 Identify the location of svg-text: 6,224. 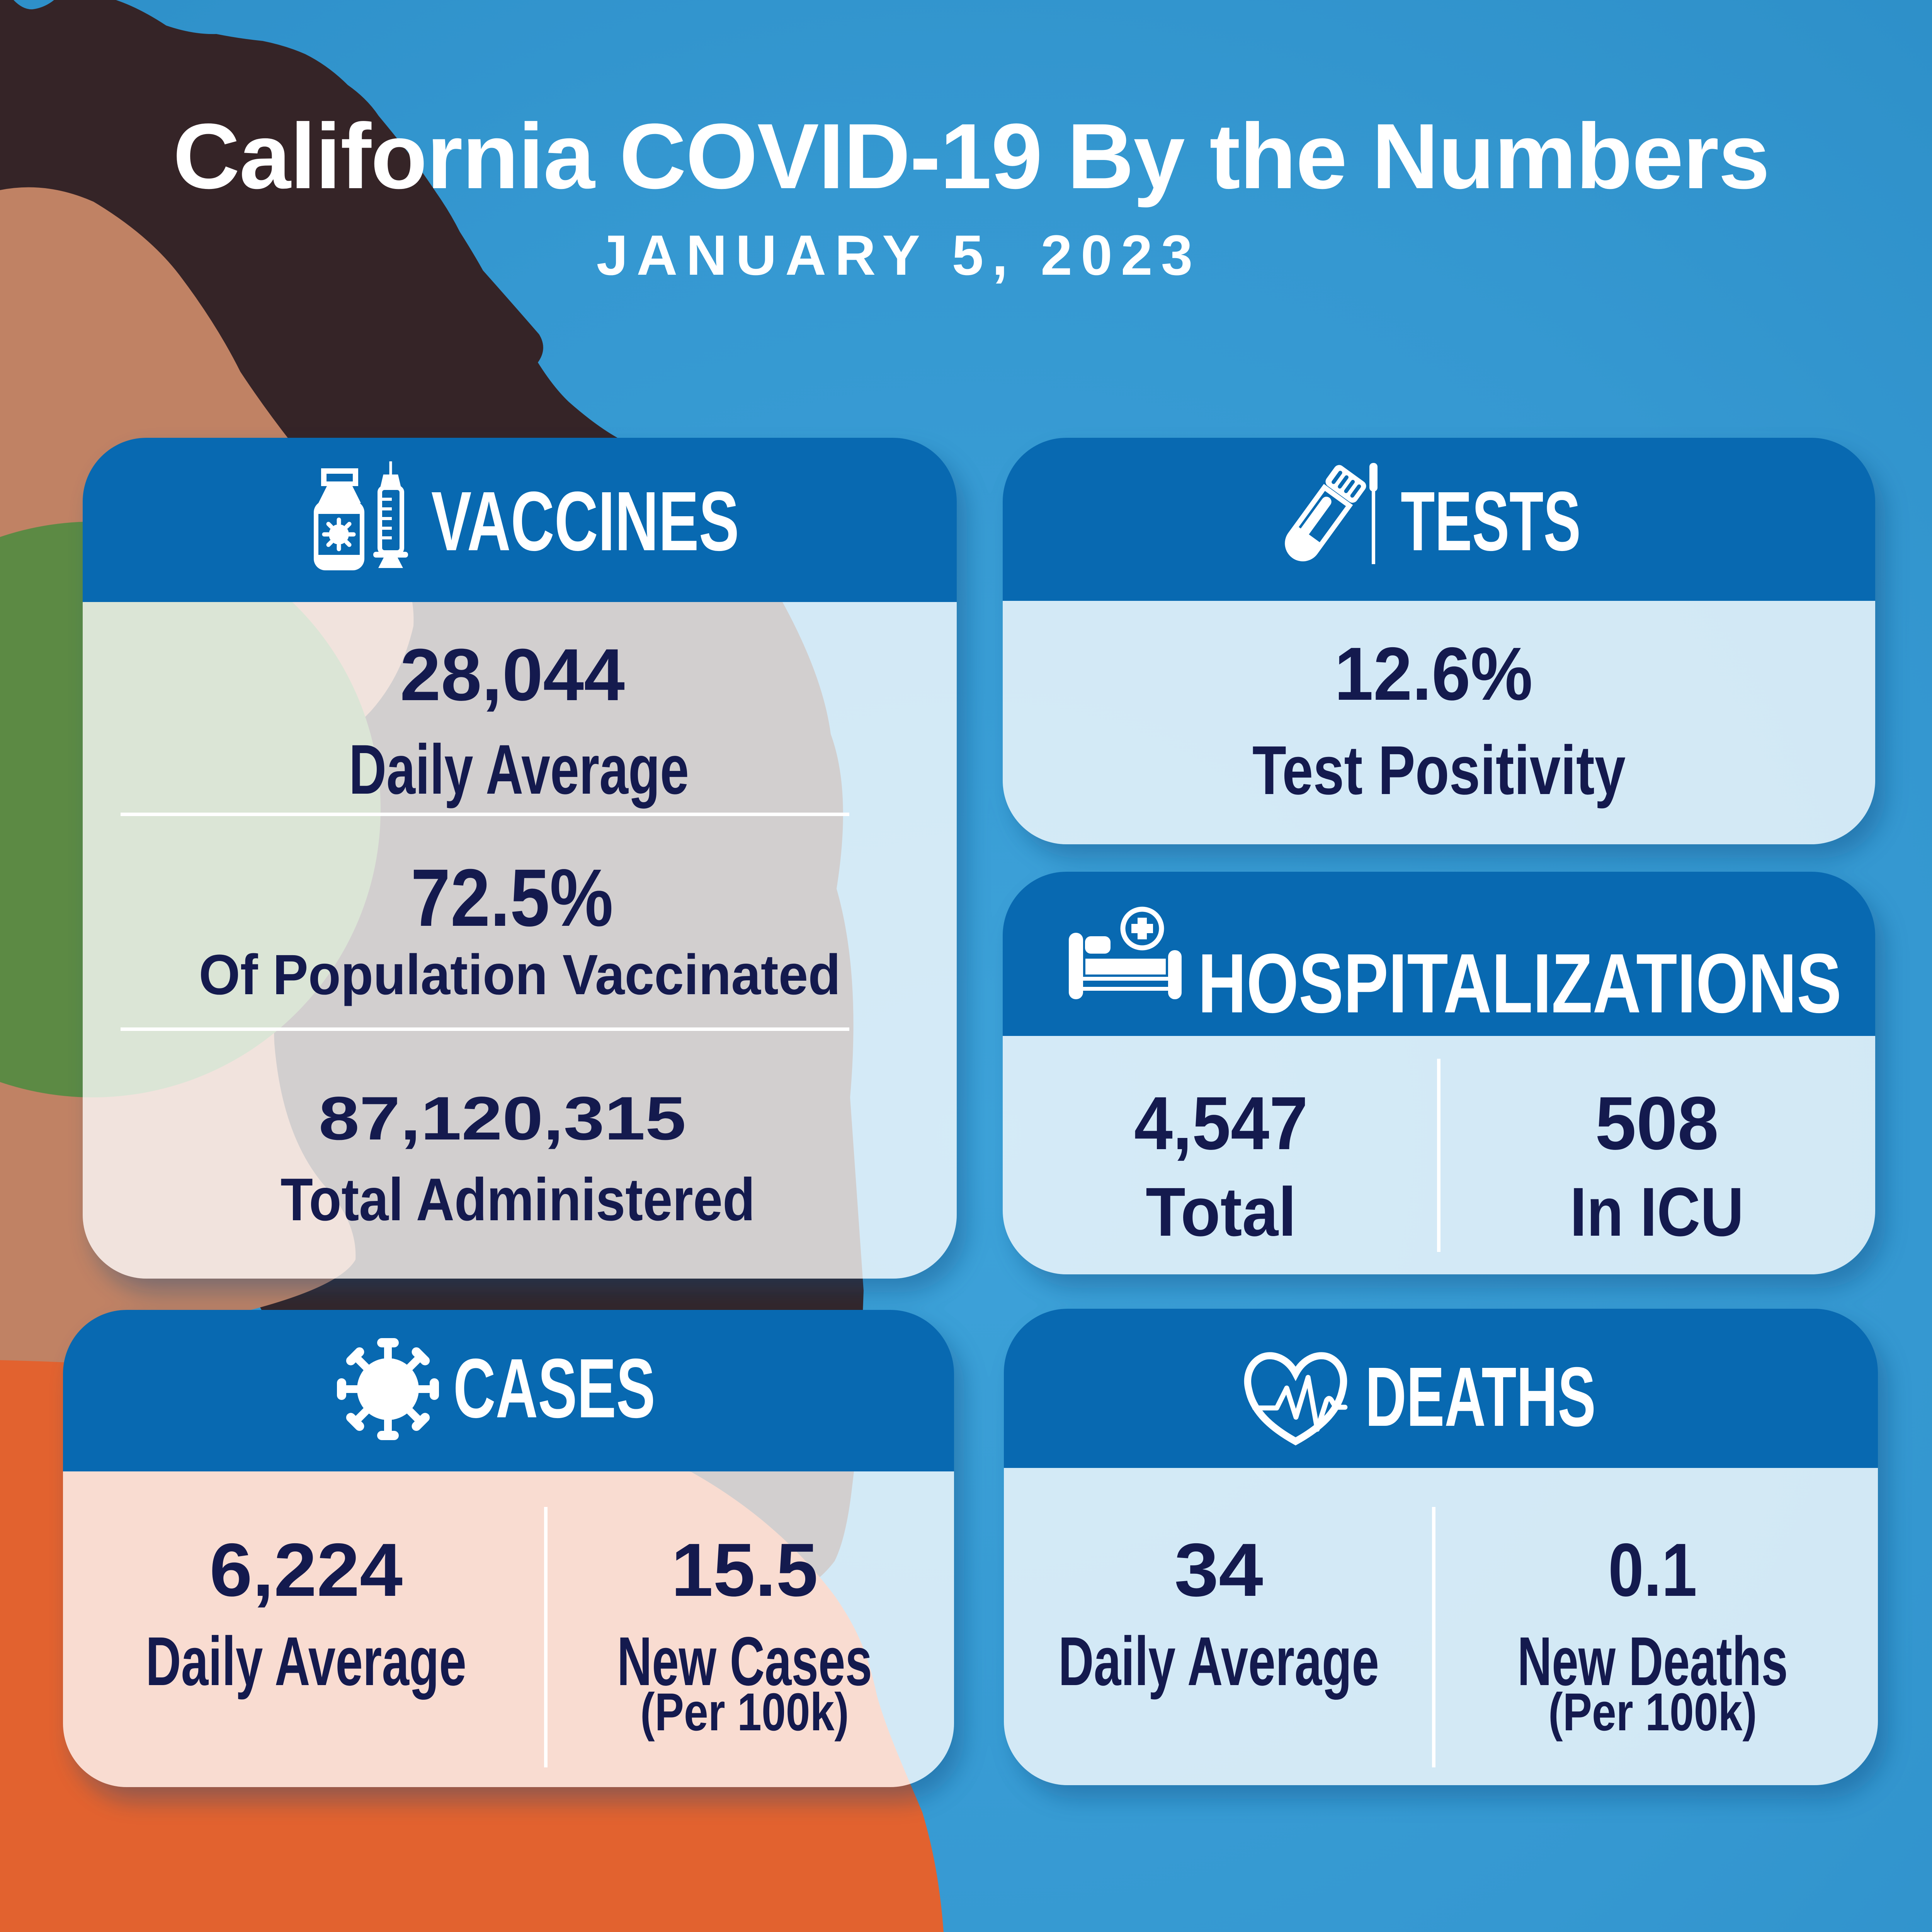
(306, 1570).